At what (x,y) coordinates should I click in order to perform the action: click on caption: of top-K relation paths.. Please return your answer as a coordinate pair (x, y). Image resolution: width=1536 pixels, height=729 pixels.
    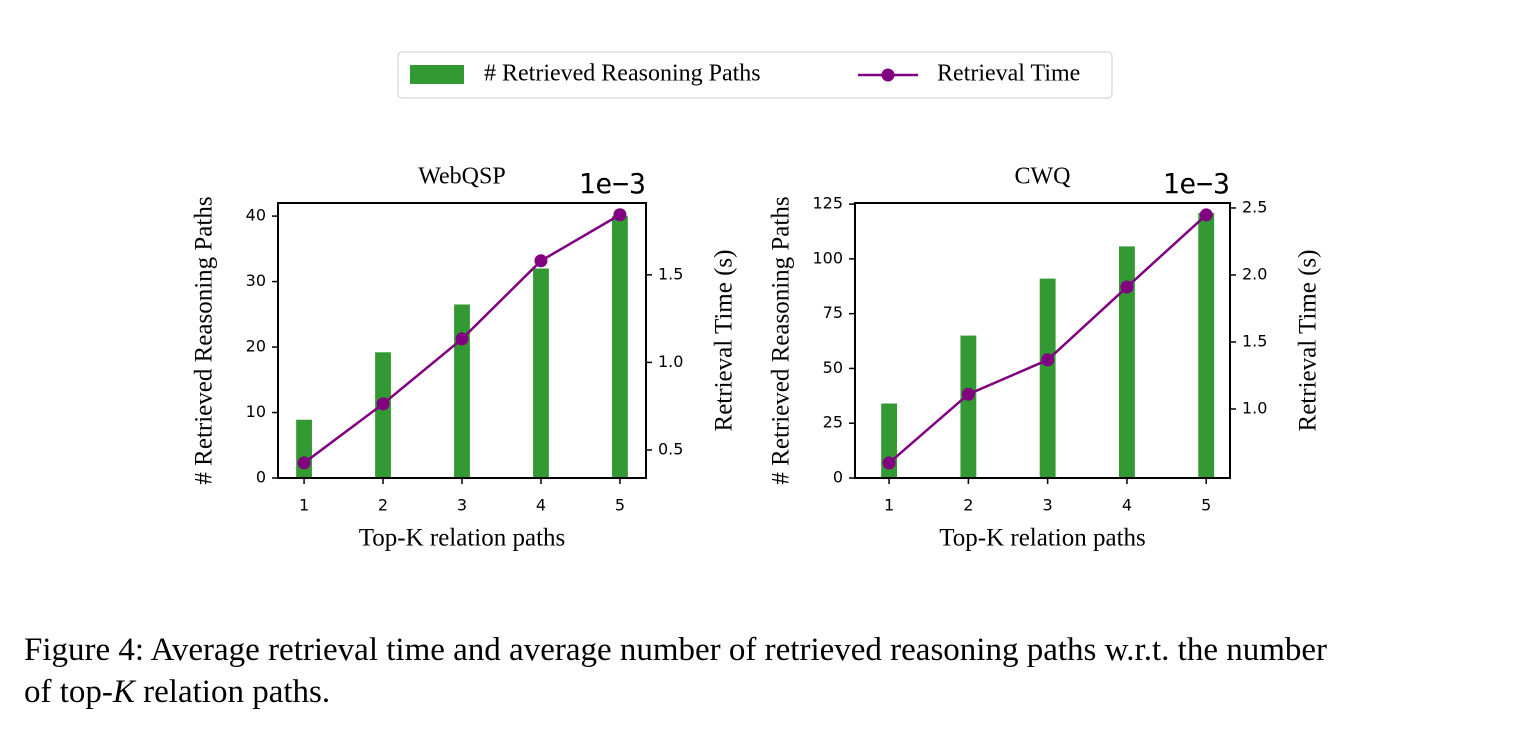
    Looking at the image, I should click on (177, 692).